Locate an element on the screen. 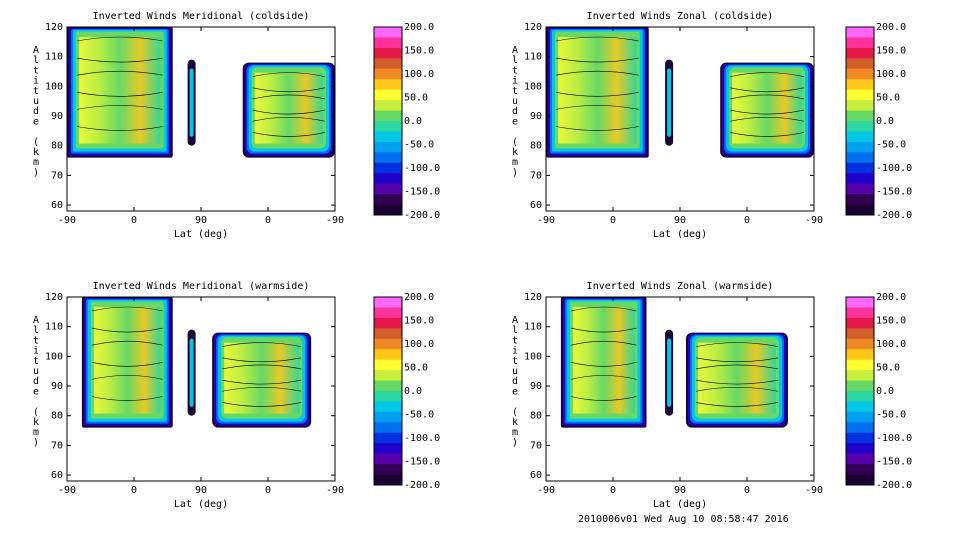  y-axis-label-char: ( is located at coordinates (36, 142).